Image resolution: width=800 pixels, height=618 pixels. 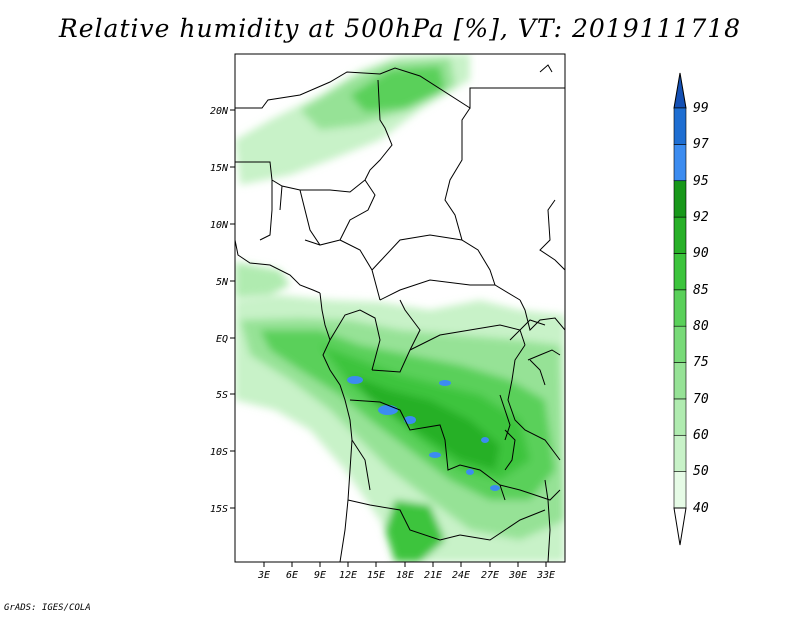 I want to click on colorbar-label: 85, so click(x=701, y=290).